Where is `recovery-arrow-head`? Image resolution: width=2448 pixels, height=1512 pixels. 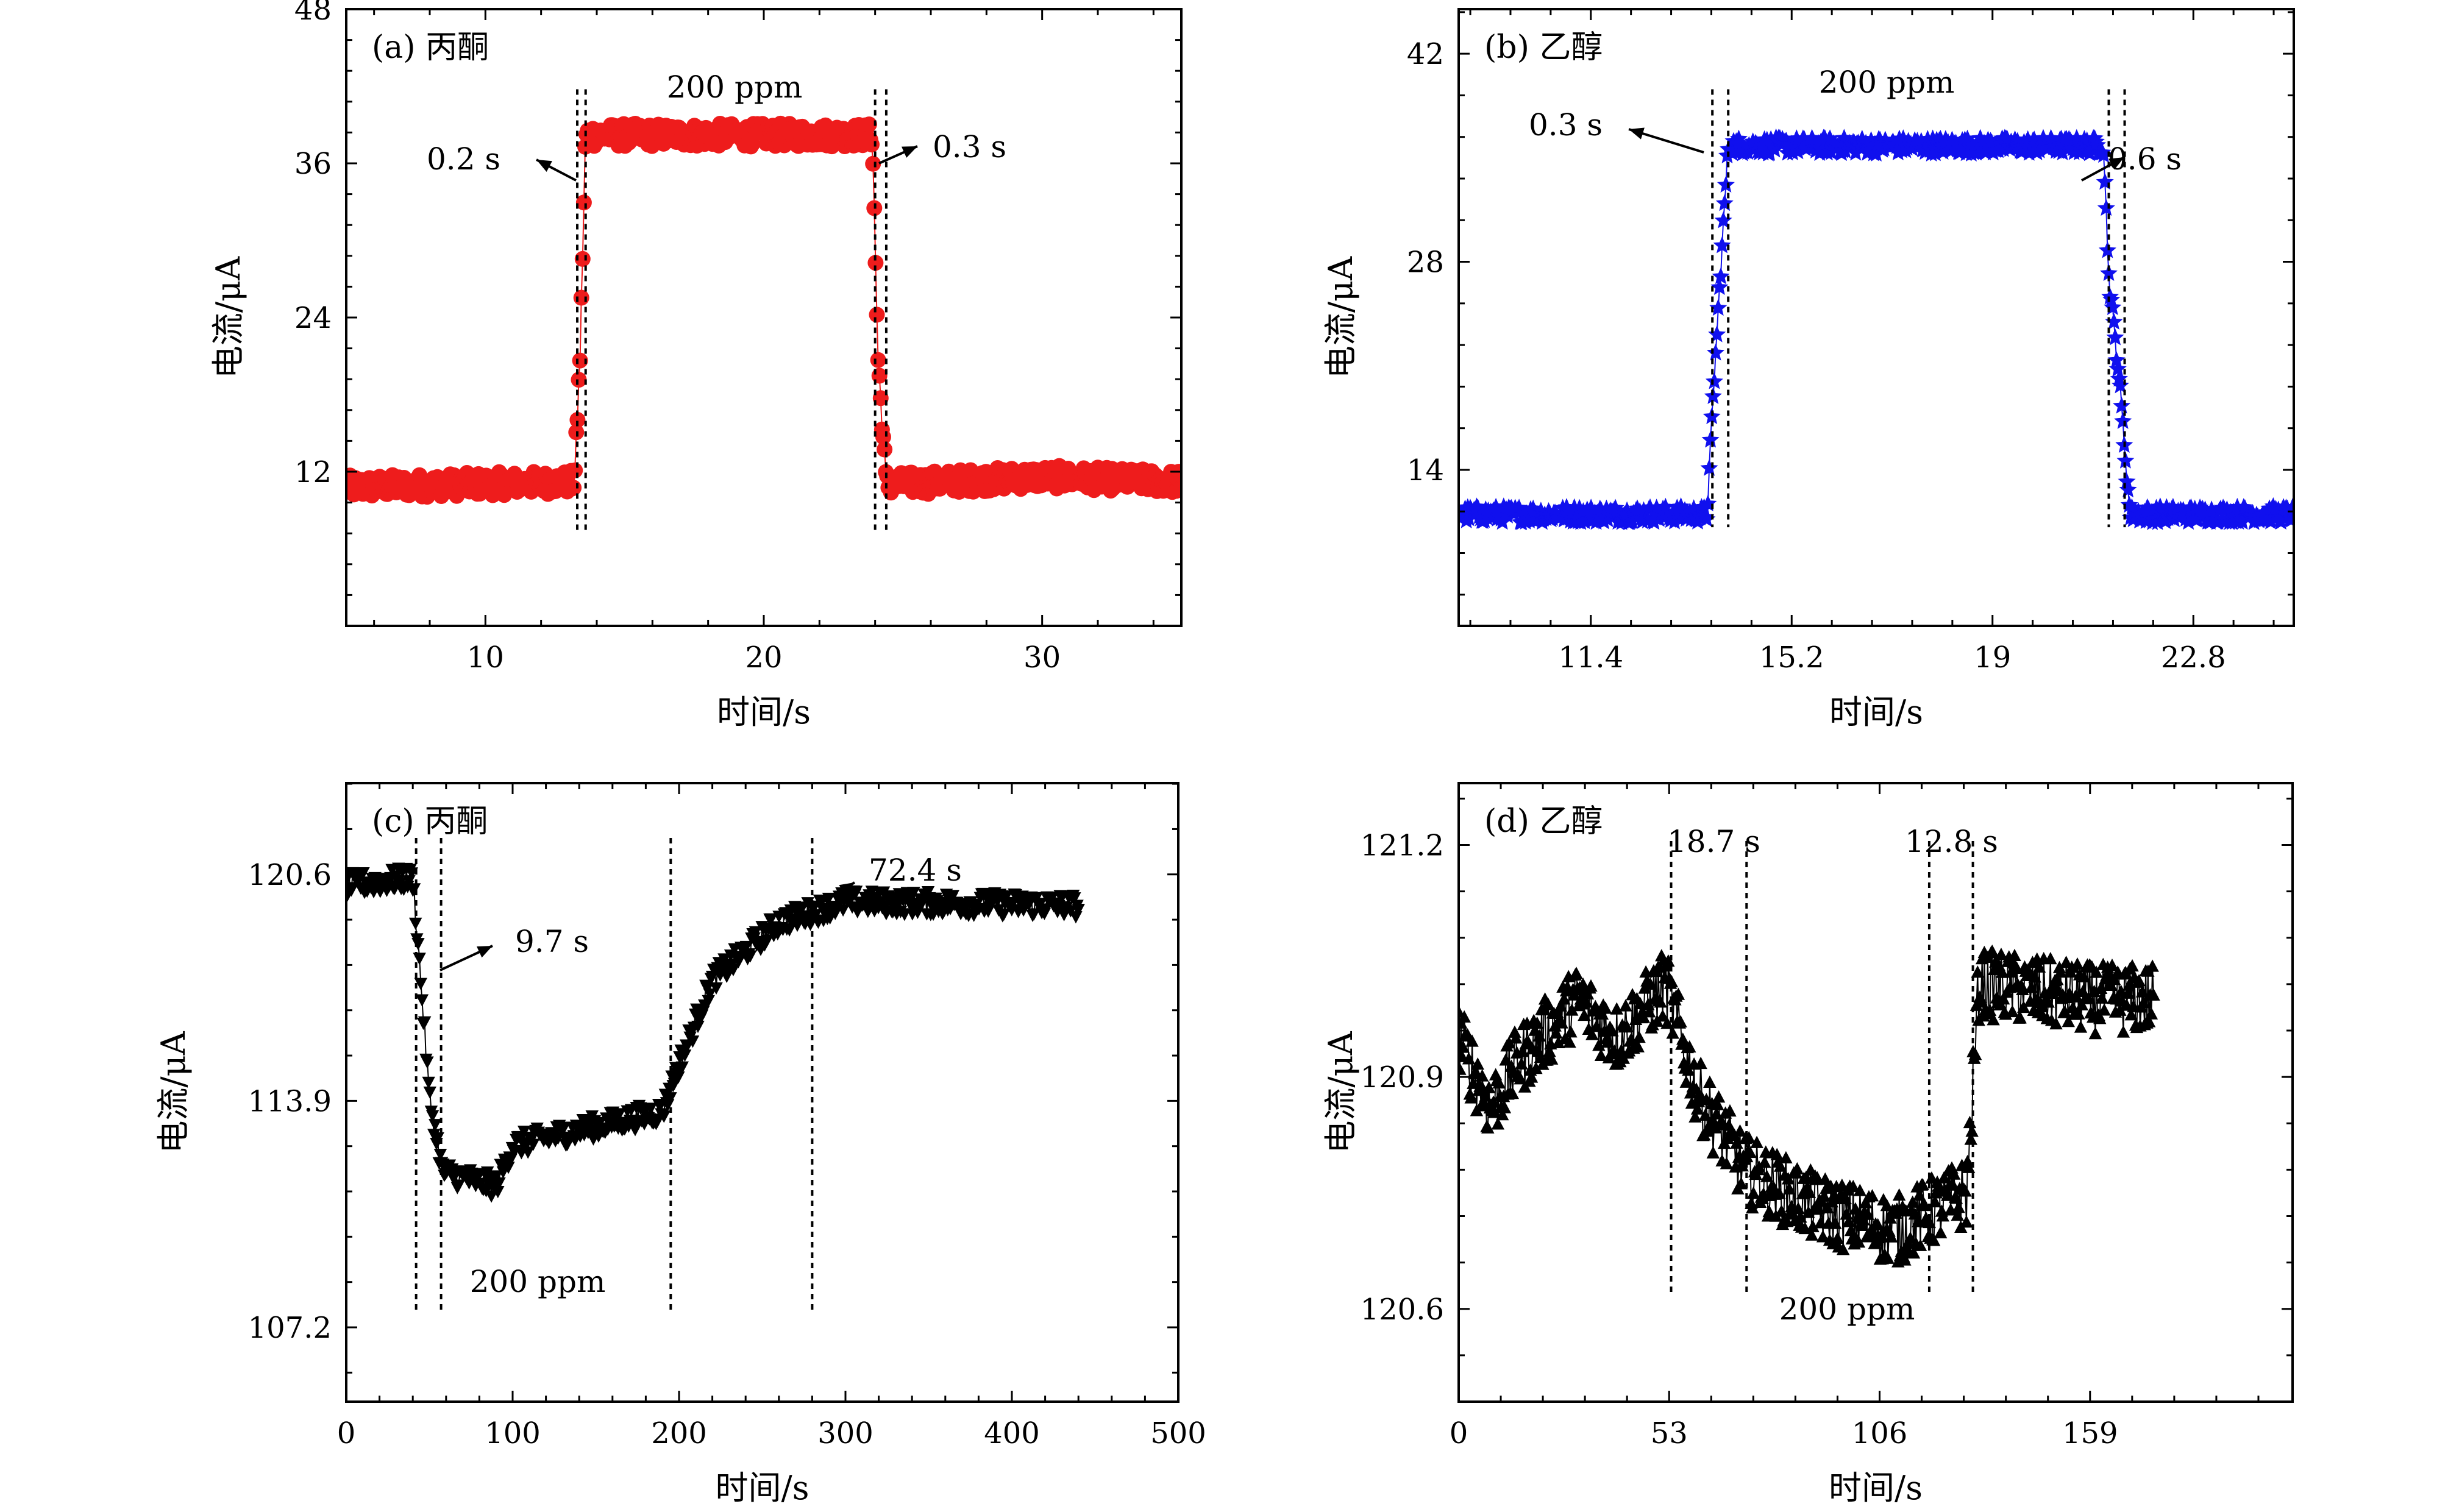
recovery-arrow-head is located at coordinates (847, 889).